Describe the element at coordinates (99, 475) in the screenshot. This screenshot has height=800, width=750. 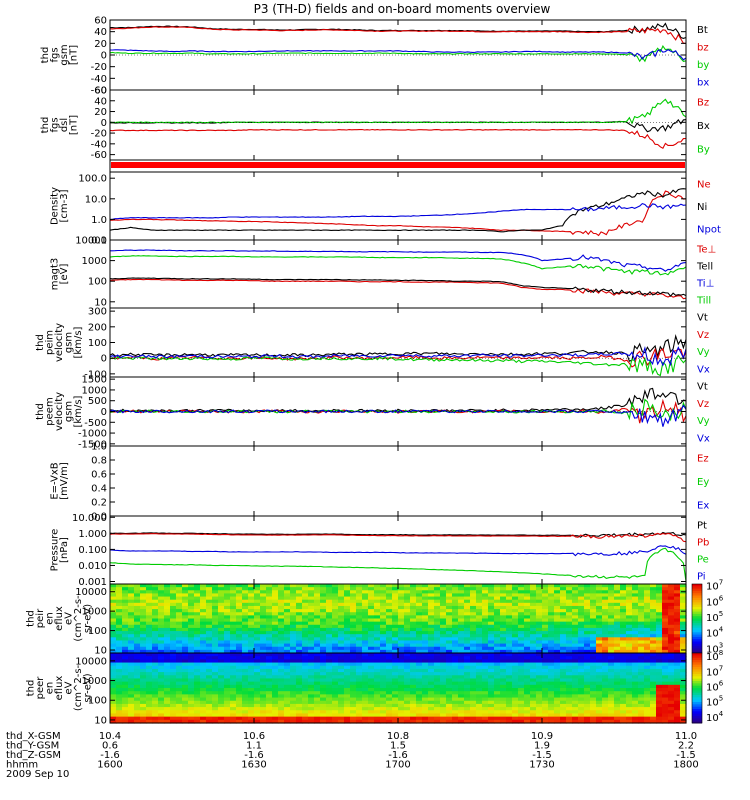
I see `y-tick-label: 0.6` at that location.